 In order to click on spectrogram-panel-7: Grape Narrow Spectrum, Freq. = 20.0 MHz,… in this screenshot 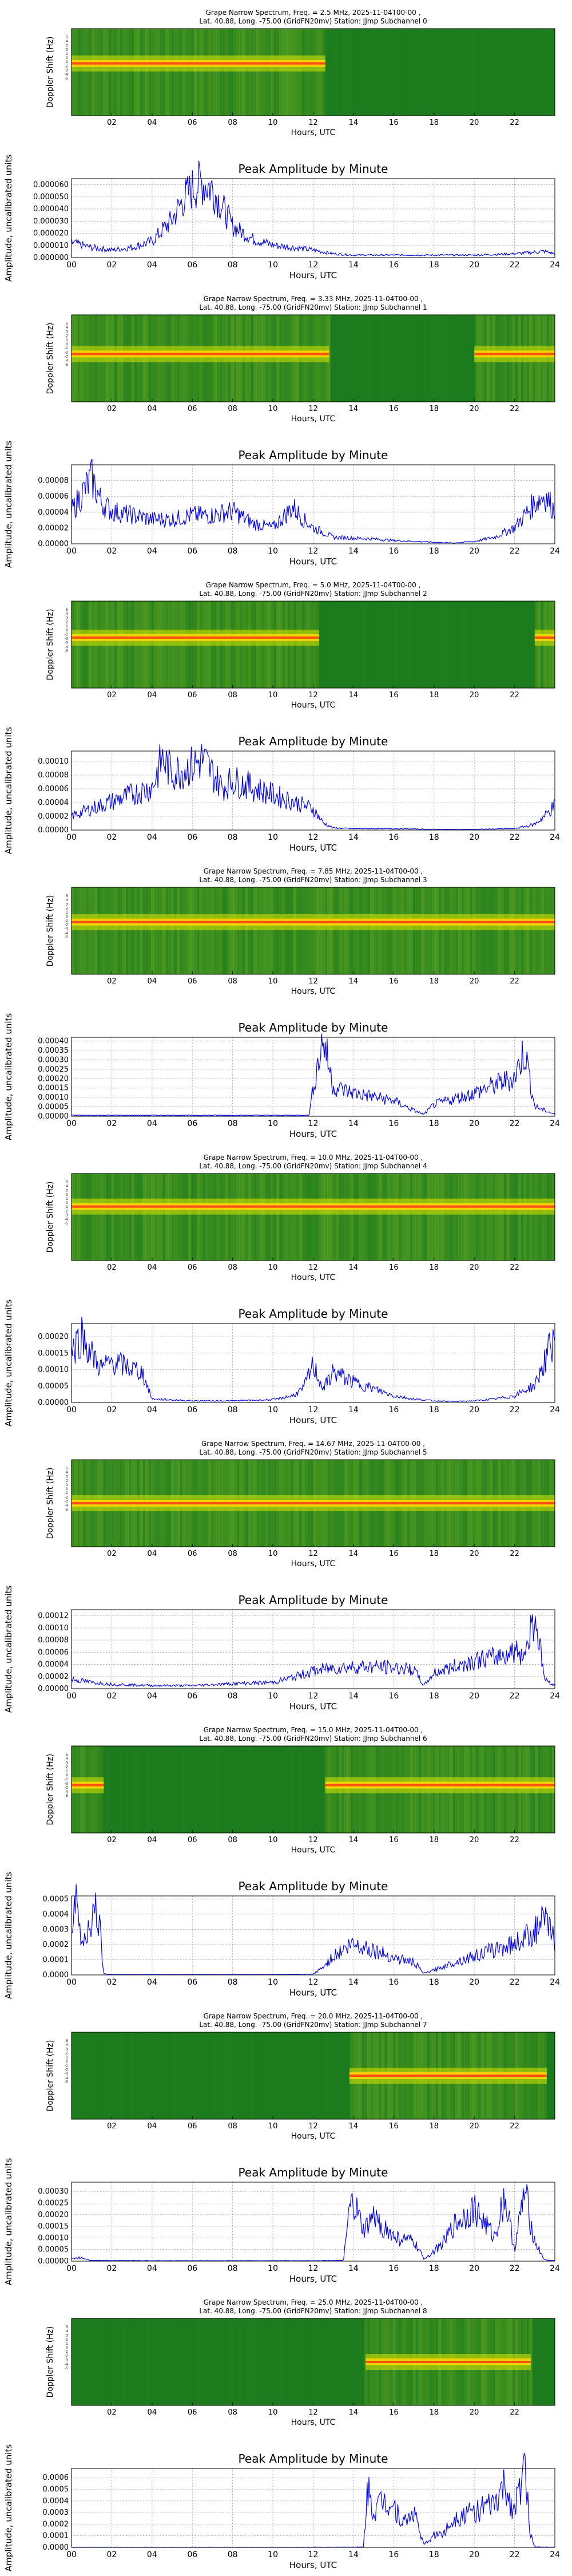, I will do `click(300, 2076)`.